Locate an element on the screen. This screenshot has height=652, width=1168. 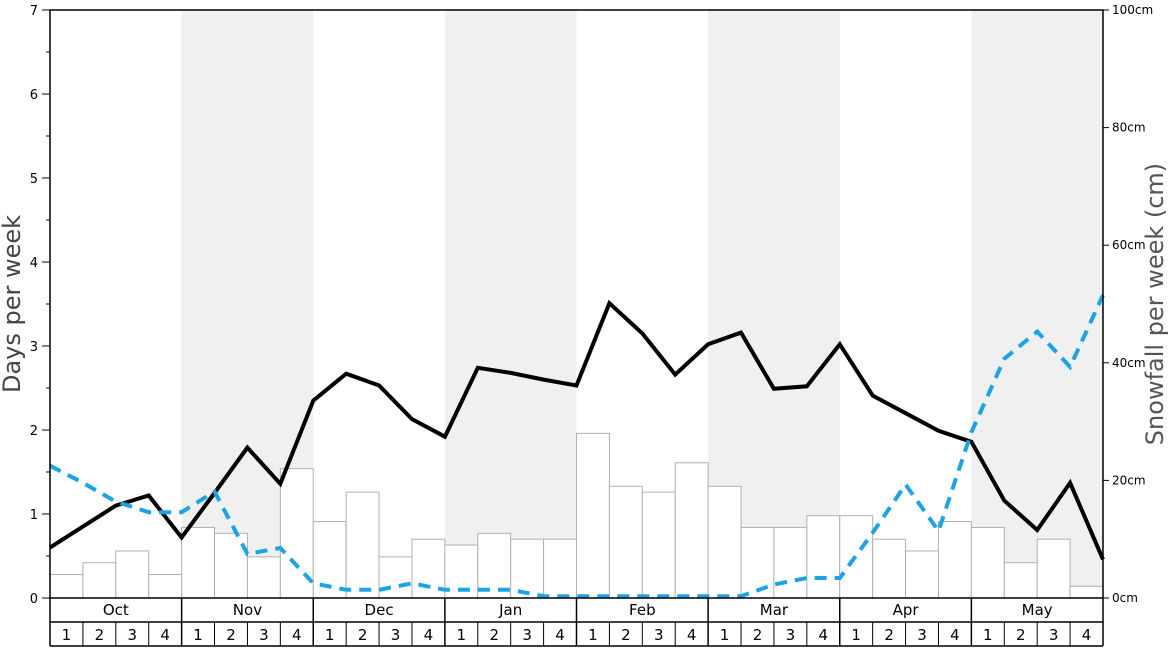
month-band-may is located at coordinates (1037, 304).